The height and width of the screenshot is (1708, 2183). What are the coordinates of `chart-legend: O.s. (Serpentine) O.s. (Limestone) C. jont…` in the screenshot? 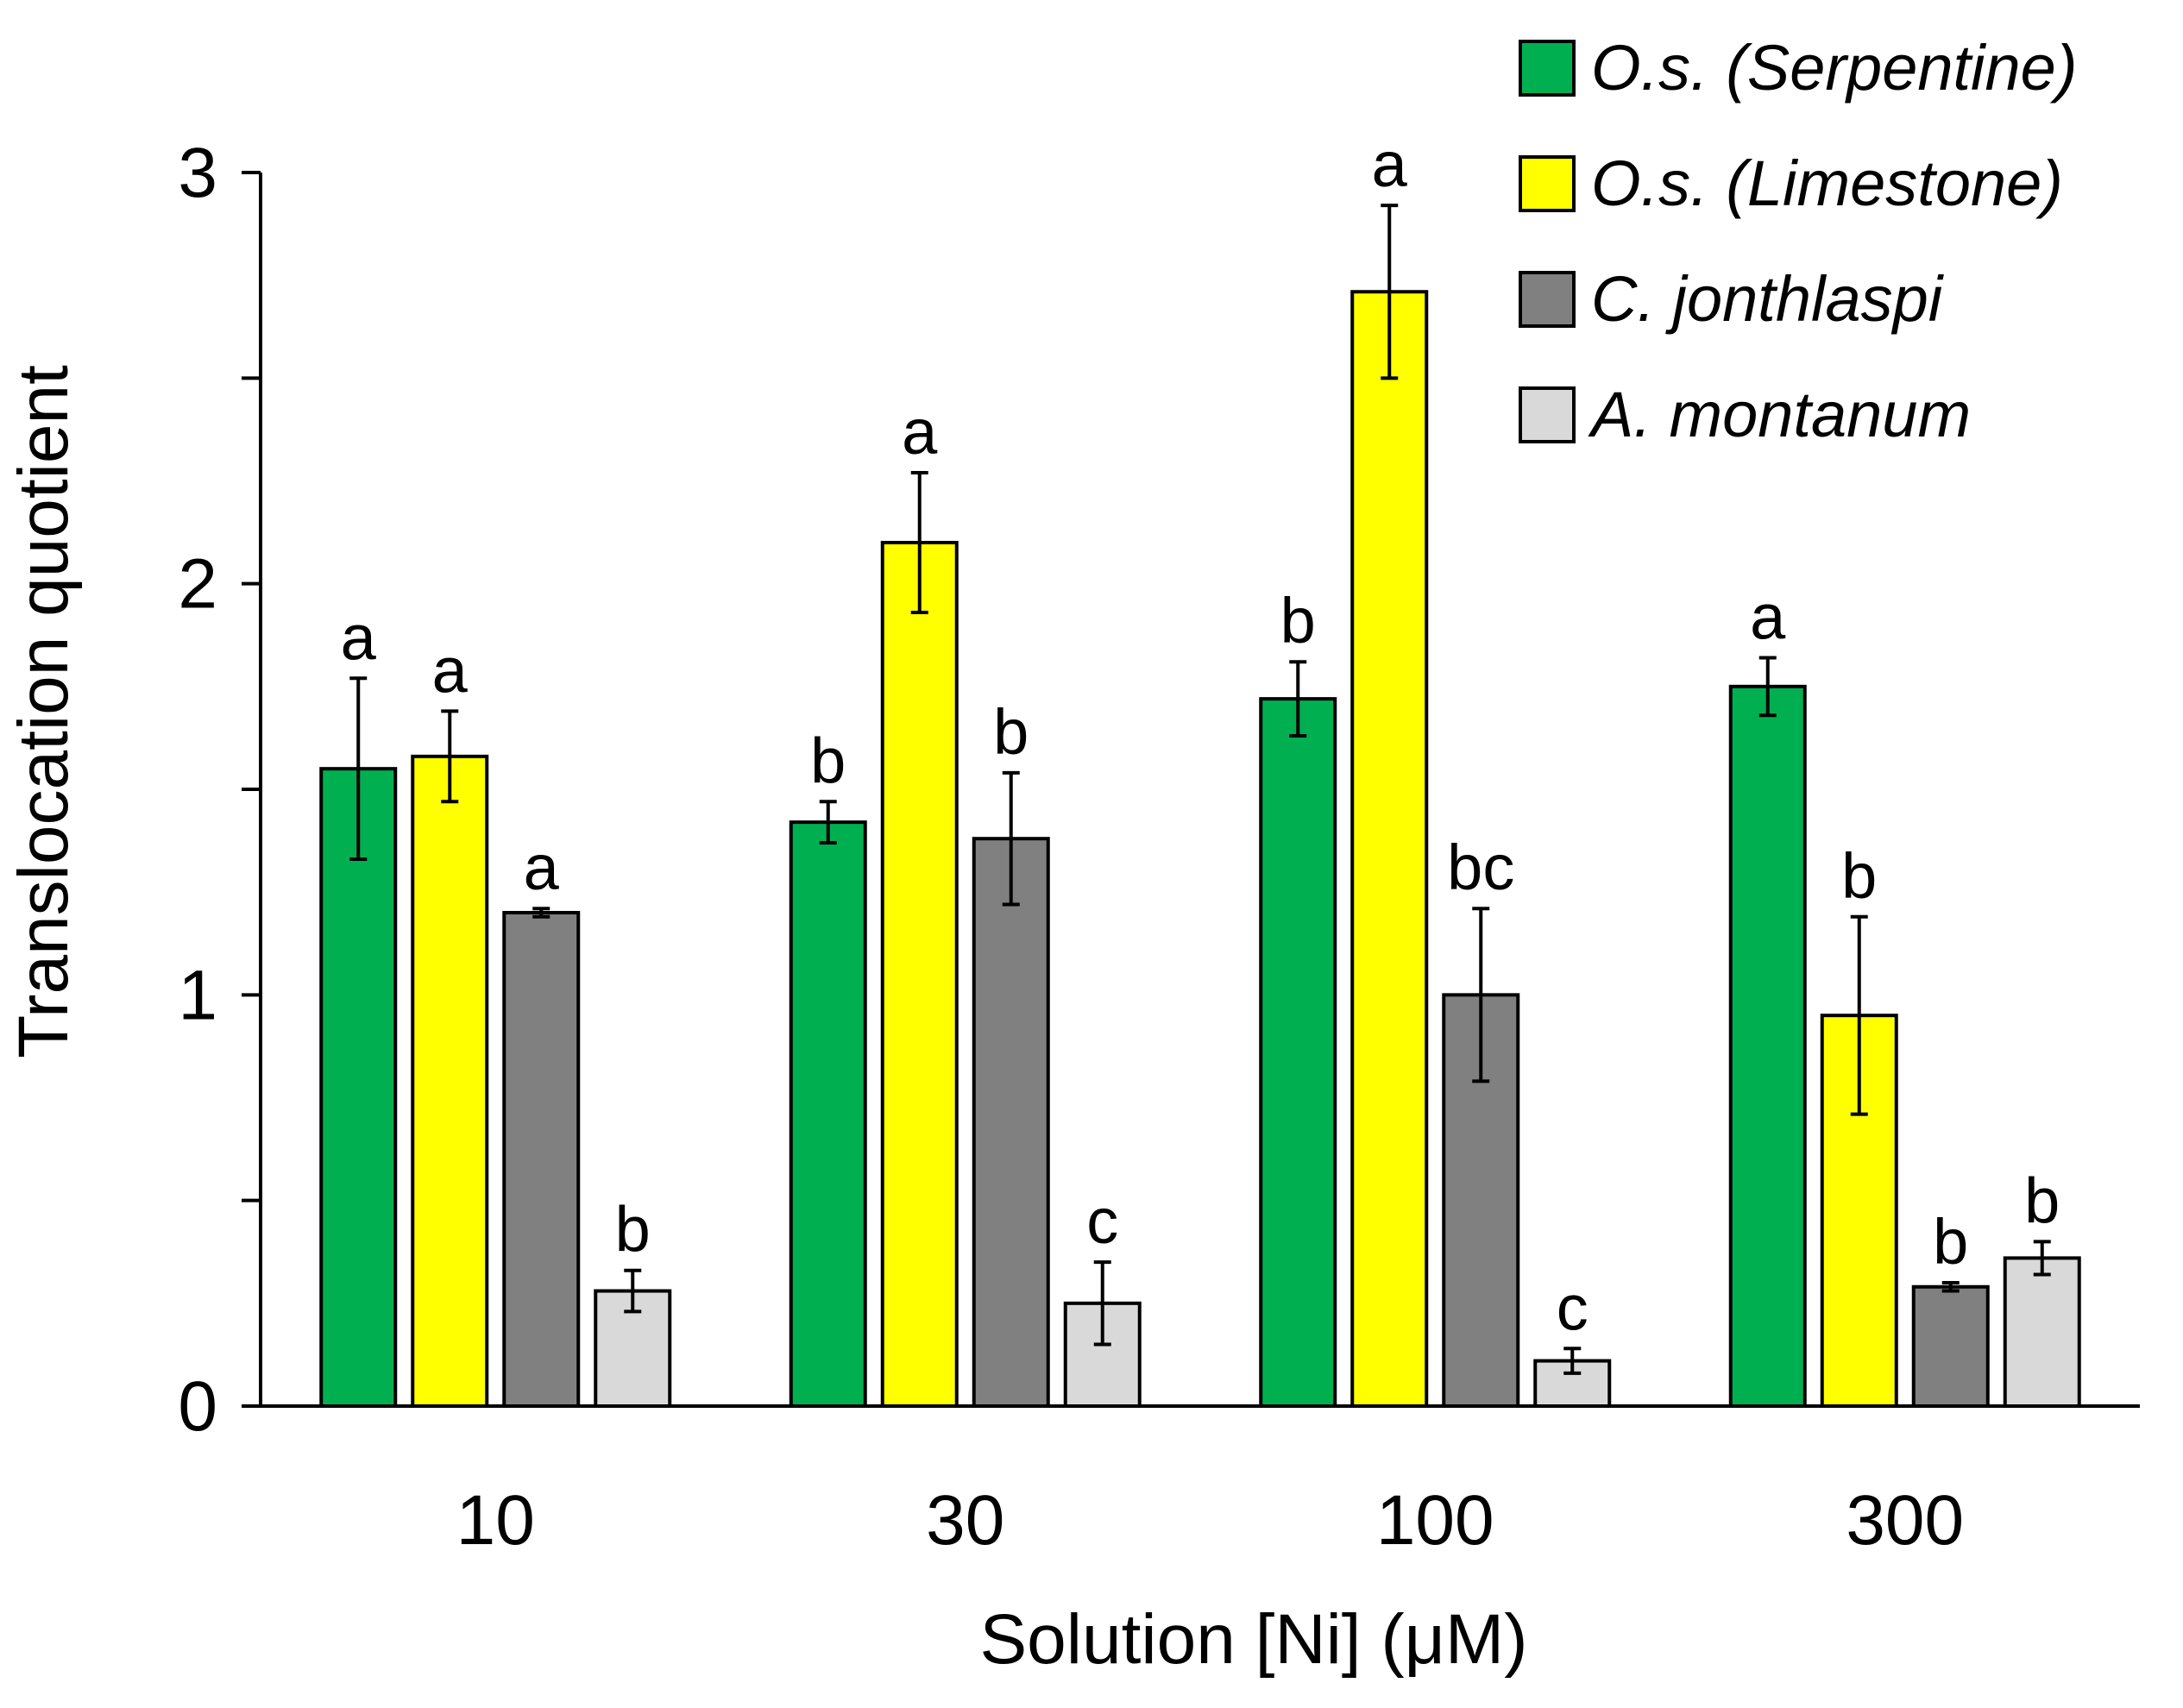 It's located at (1798, 241).